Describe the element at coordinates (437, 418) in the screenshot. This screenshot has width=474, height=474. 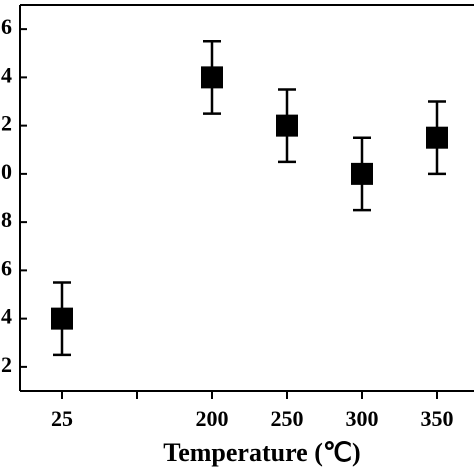
I see `x-tick-label: 350` at that location.